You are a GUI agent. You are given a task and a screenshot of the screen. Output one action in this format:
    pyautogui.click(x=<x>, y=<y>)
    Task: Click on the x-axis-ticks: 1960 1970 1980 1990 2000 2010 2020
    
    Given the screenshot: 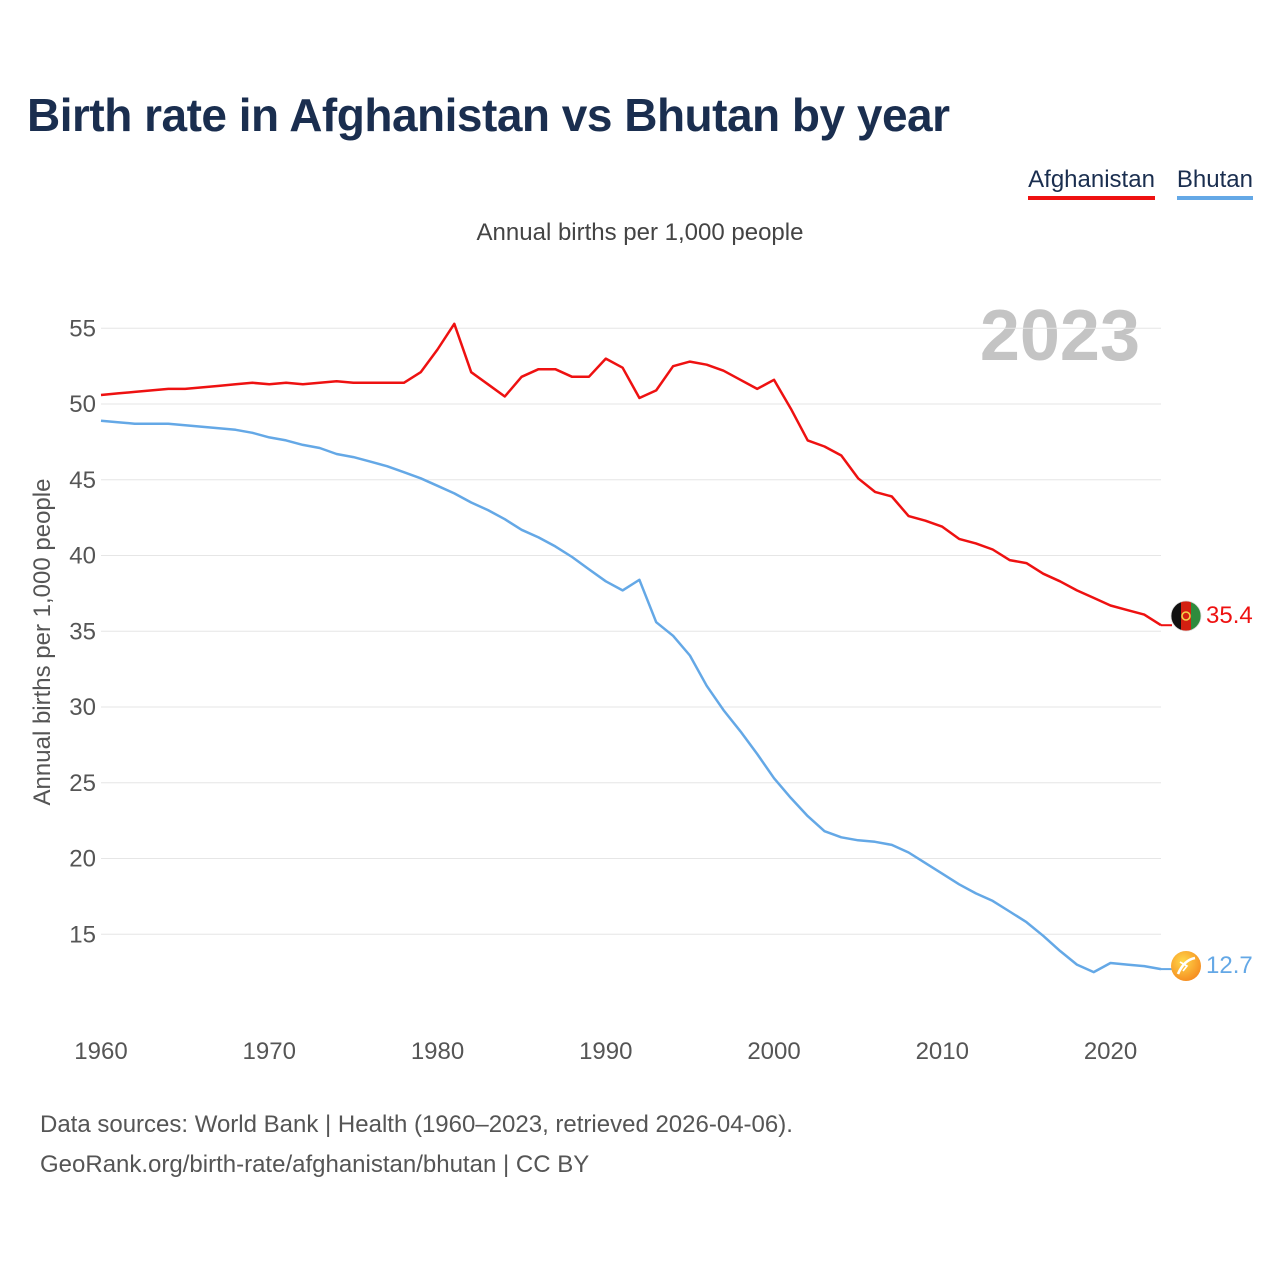 What is the action you would take?
    pyautogui.click(x=605, y=1051)
    